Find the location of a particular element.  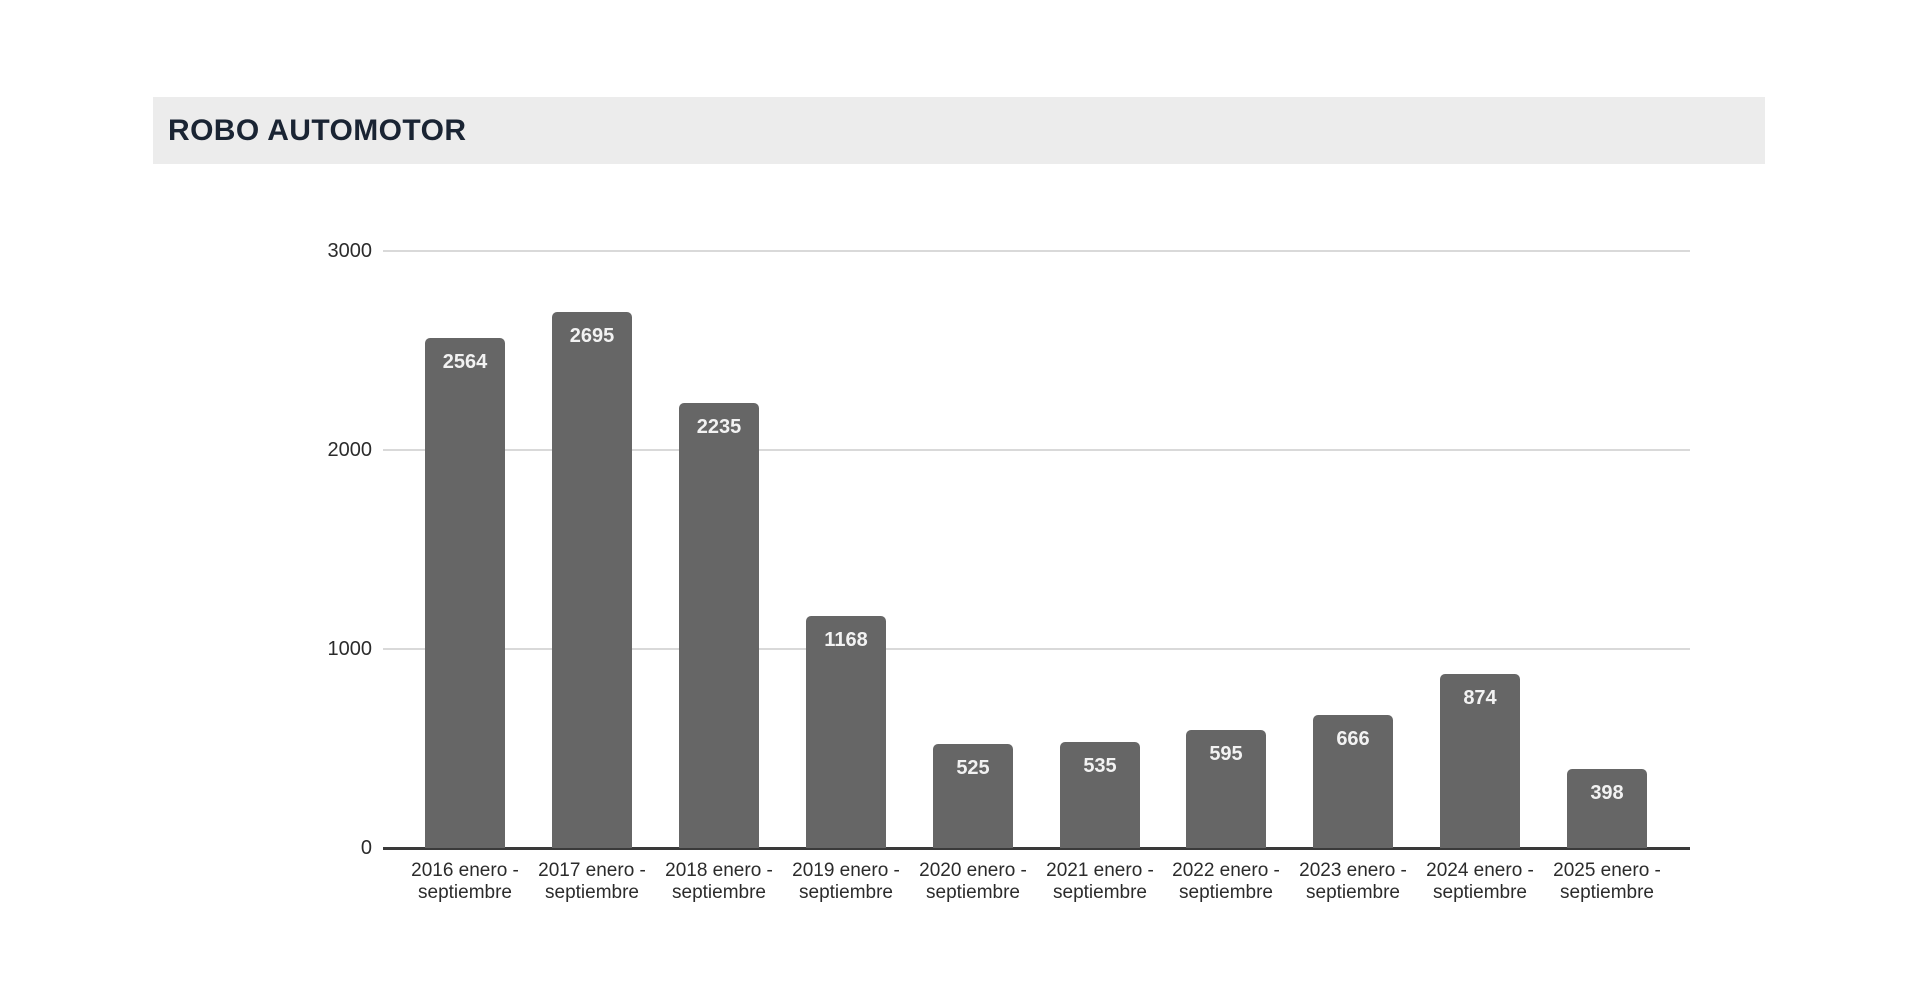

y-axis-tick-label-1000: 1000 is located at coordinates (350, 649).